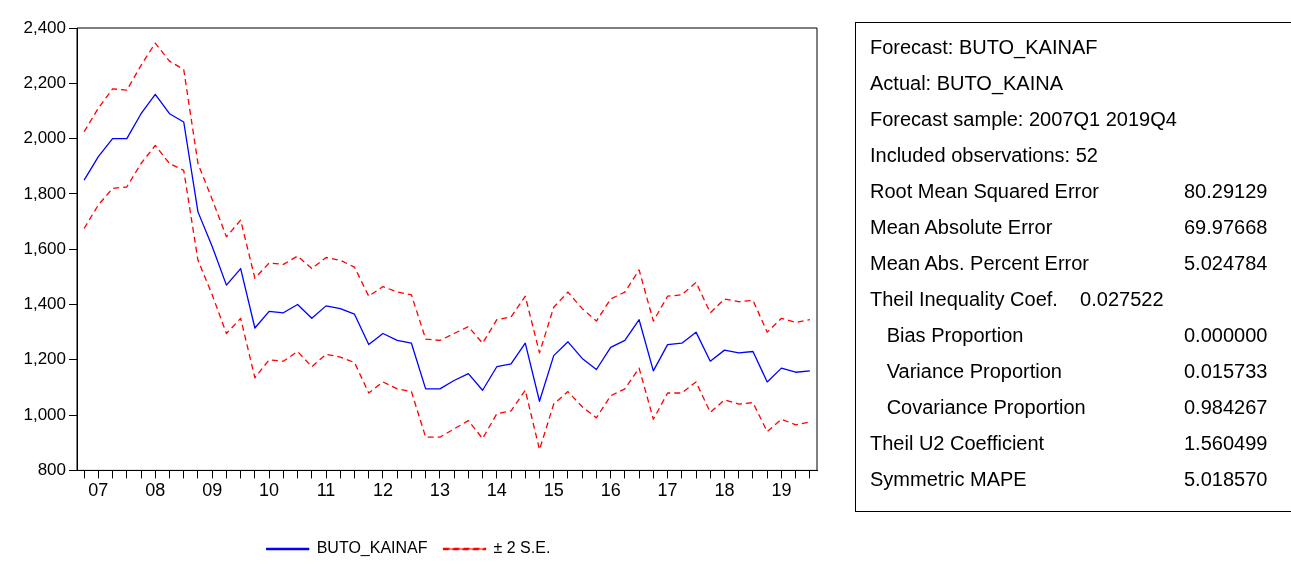 This screenshot has width=1291, height=567. What do you see at coordinates (496, 490) in the screenshot?
I see `x-tick-label: 14` at bounding box center [496, 490].